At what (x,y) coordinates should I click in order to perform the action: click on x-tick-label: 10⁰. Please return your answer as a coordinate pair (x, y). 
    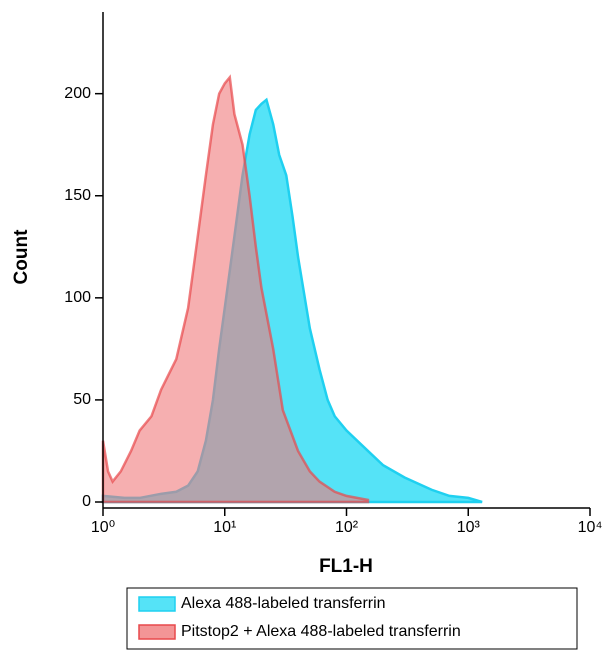
    Looking at the image, I should click on (103, 527).